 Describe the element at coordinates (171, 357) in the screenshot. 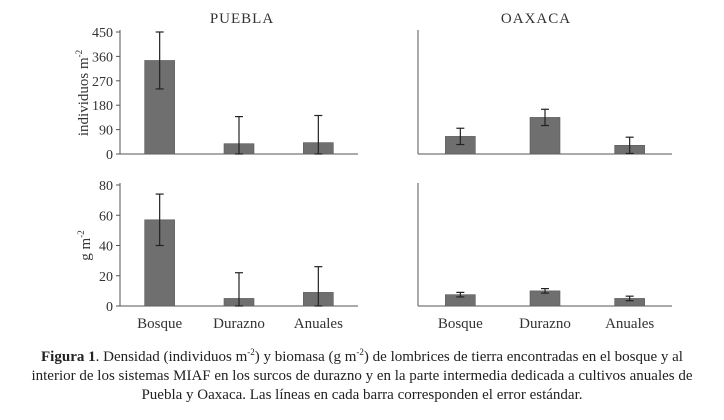

I see `caption-text-1: . Densidad (individuos m` at that location.